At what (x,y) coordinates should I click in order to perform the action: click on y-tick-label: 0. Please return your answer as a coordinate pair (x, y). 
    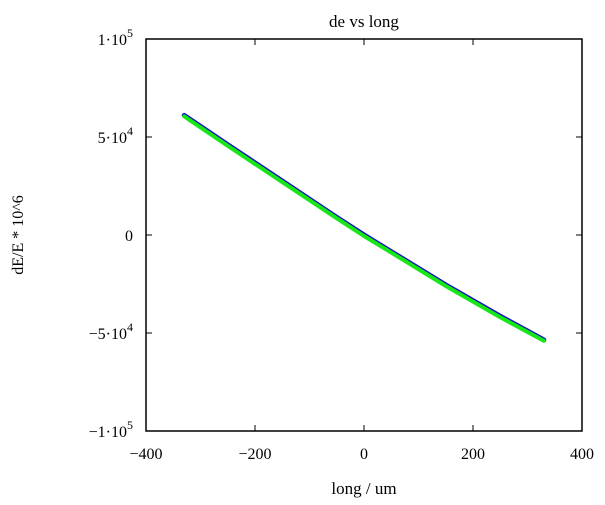
    Looking at the image, I should click on (129, 236).